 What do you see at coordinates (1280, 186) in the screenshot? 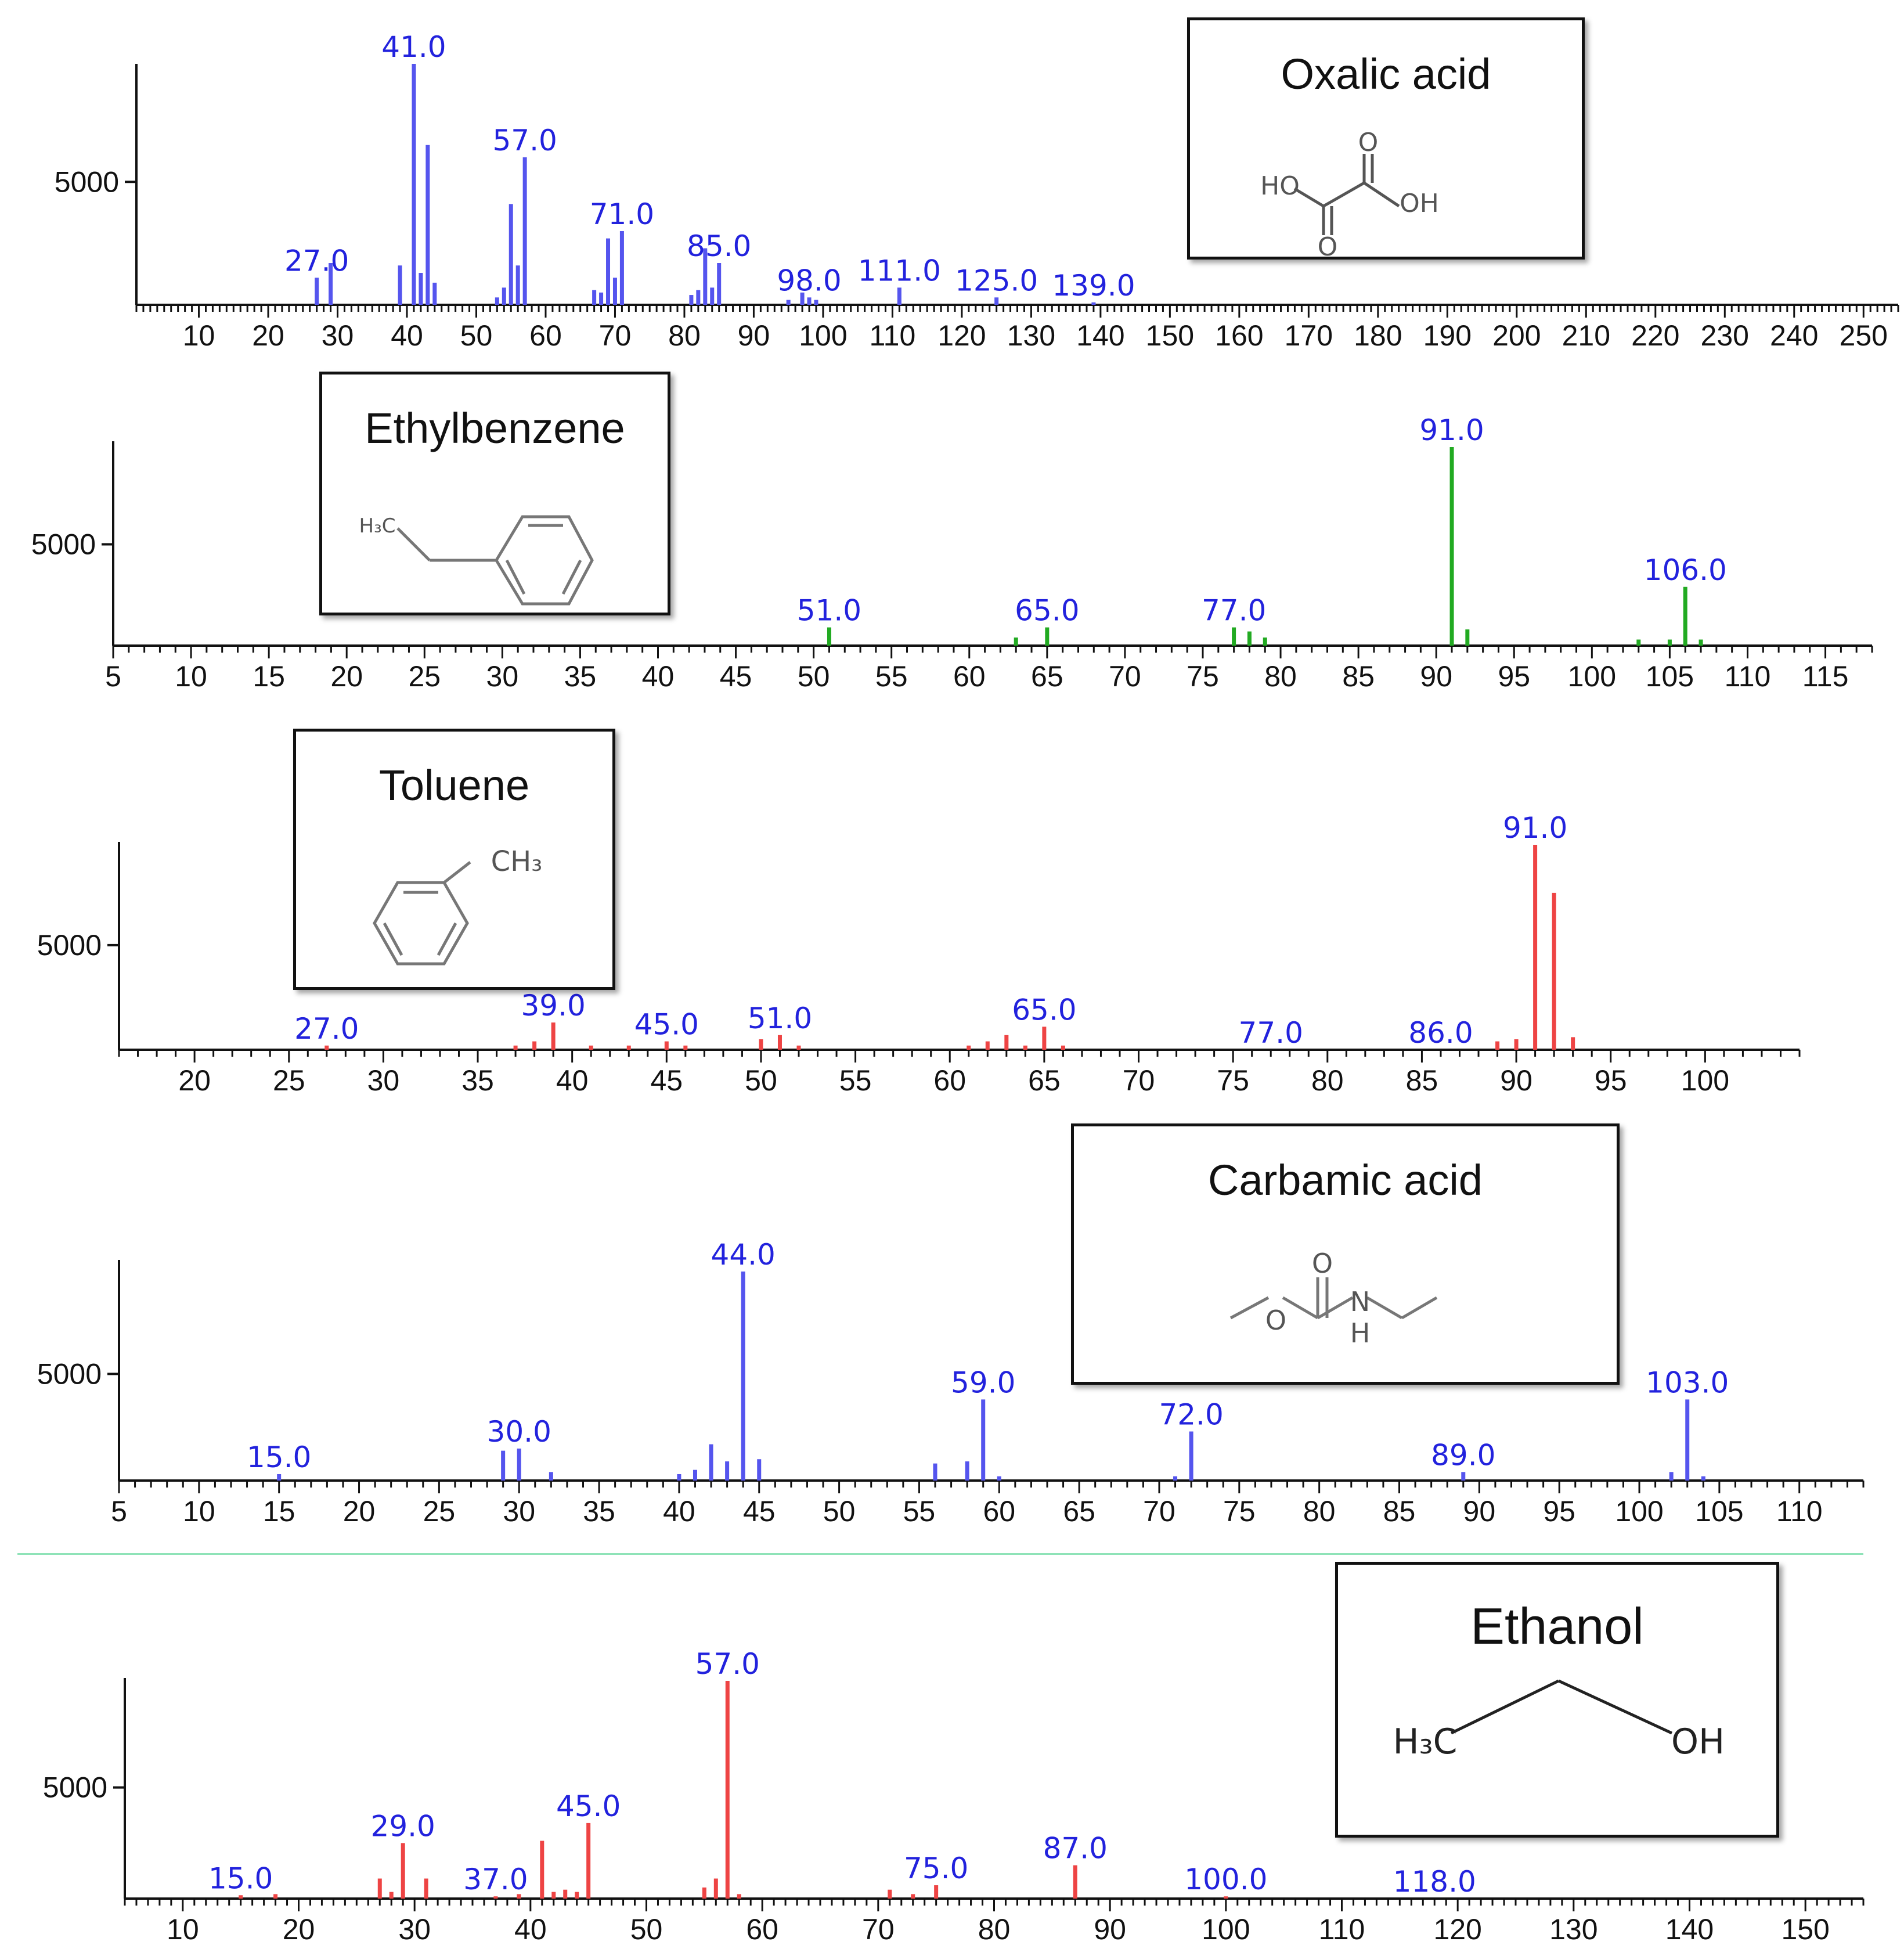
I see `oxalic-ho-label: HO` at bounding box center [1280, 186].